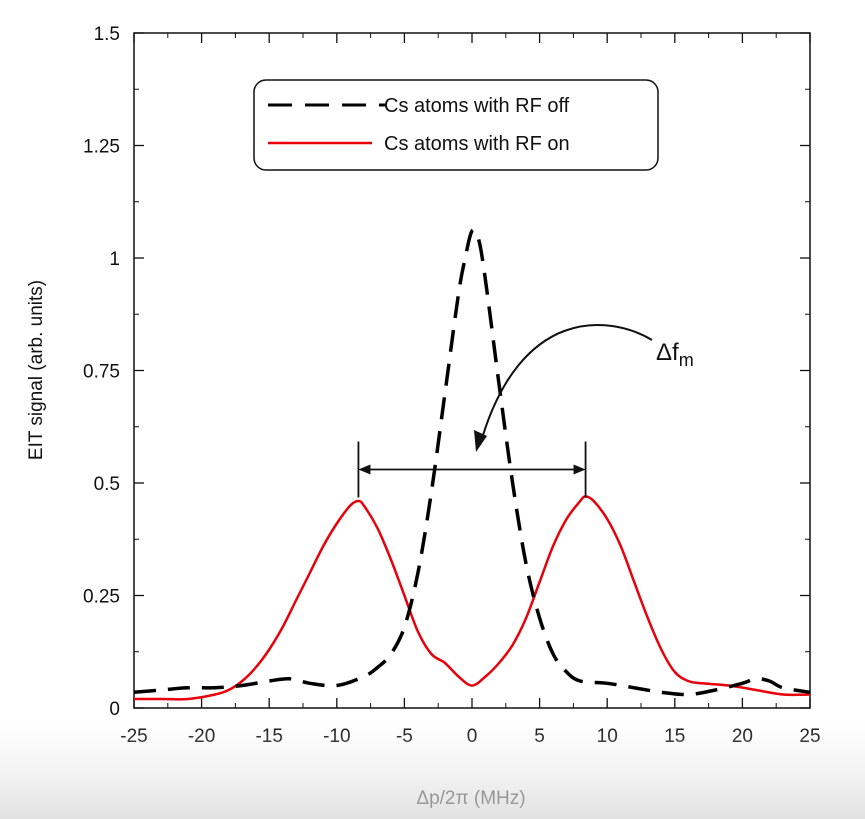 The height and width of the screenshot is (819, 865). Describe the element at coordinates (336, 736) in the screenshot. I see `x-tick-label: -10` at that location.